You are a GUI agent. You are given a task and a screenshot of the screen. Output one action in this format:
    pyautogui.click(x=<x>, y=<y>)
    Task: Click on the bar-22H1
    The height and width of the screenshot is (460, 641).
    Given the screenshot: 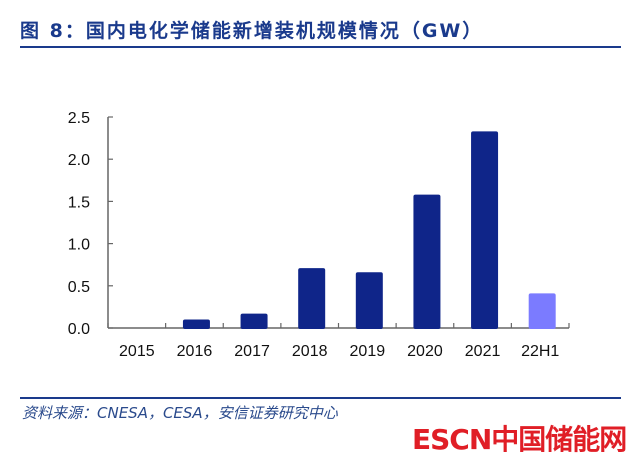 What is the action you would take?
    pyautogui.click(x=542, y=311)
    